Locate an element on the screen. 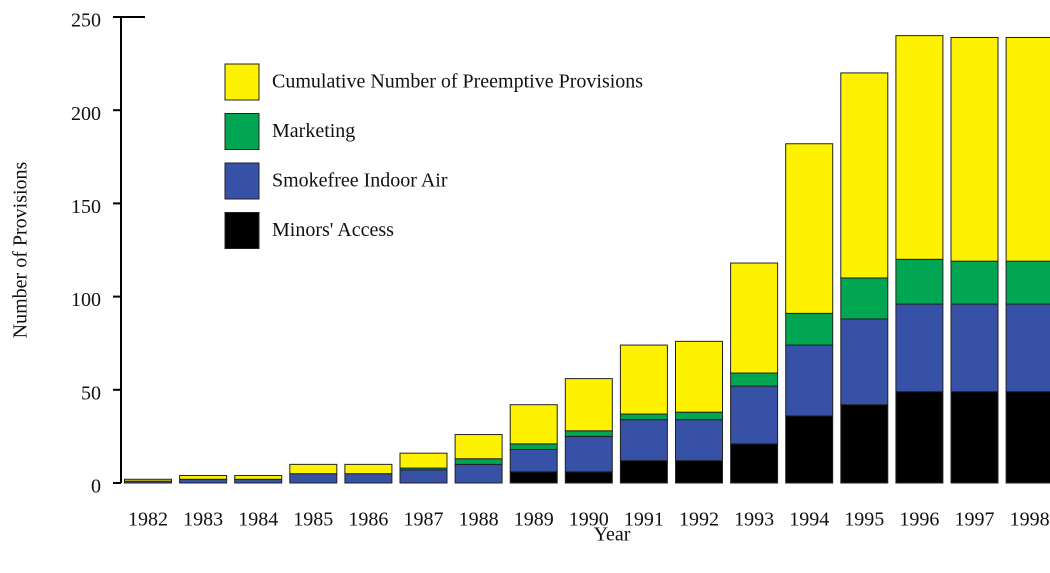 The image size is (1050, 573). y-tick-label: 50 is located at coordinates (91, 393).